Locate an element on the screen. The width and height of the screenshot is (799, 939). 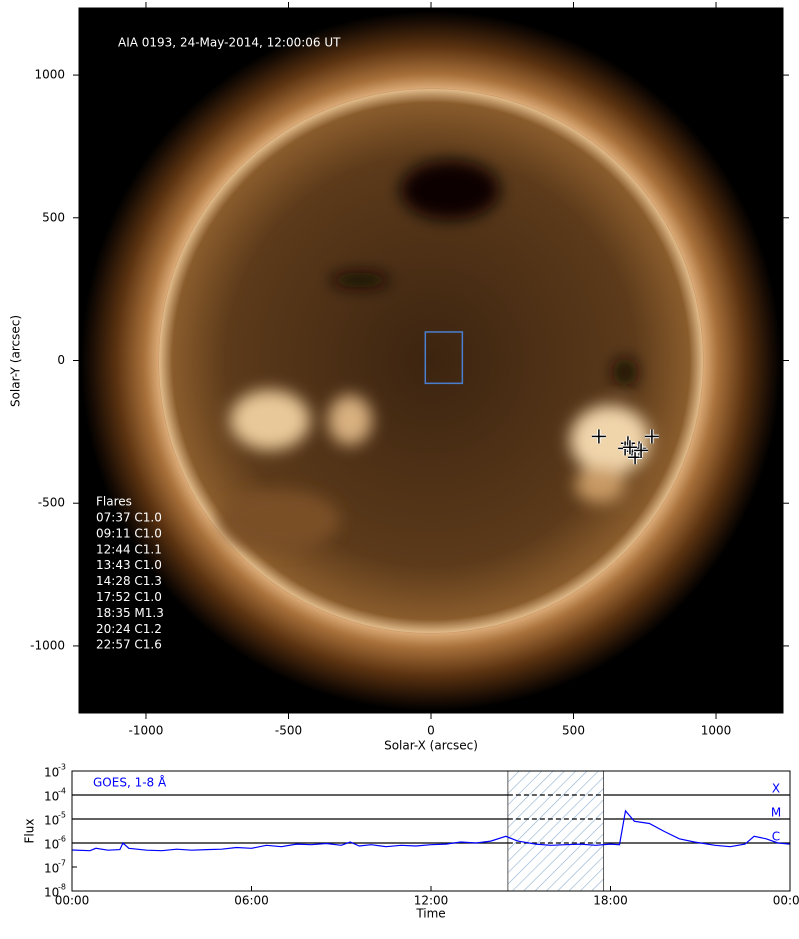
y-tick-exponent: -4 is located at coordinates (62, 791).